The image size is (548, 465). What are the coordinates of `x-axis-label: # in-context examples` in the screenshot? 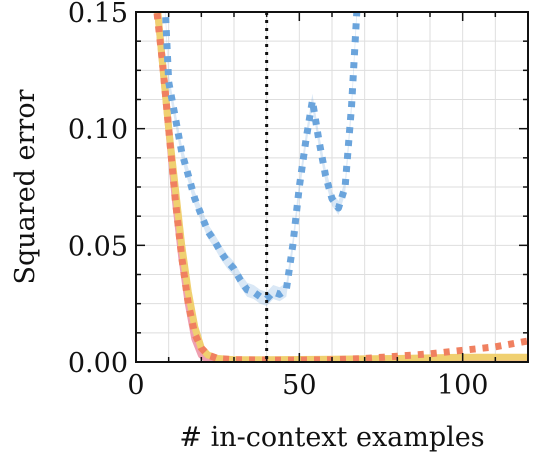 It's located at (331, 437).